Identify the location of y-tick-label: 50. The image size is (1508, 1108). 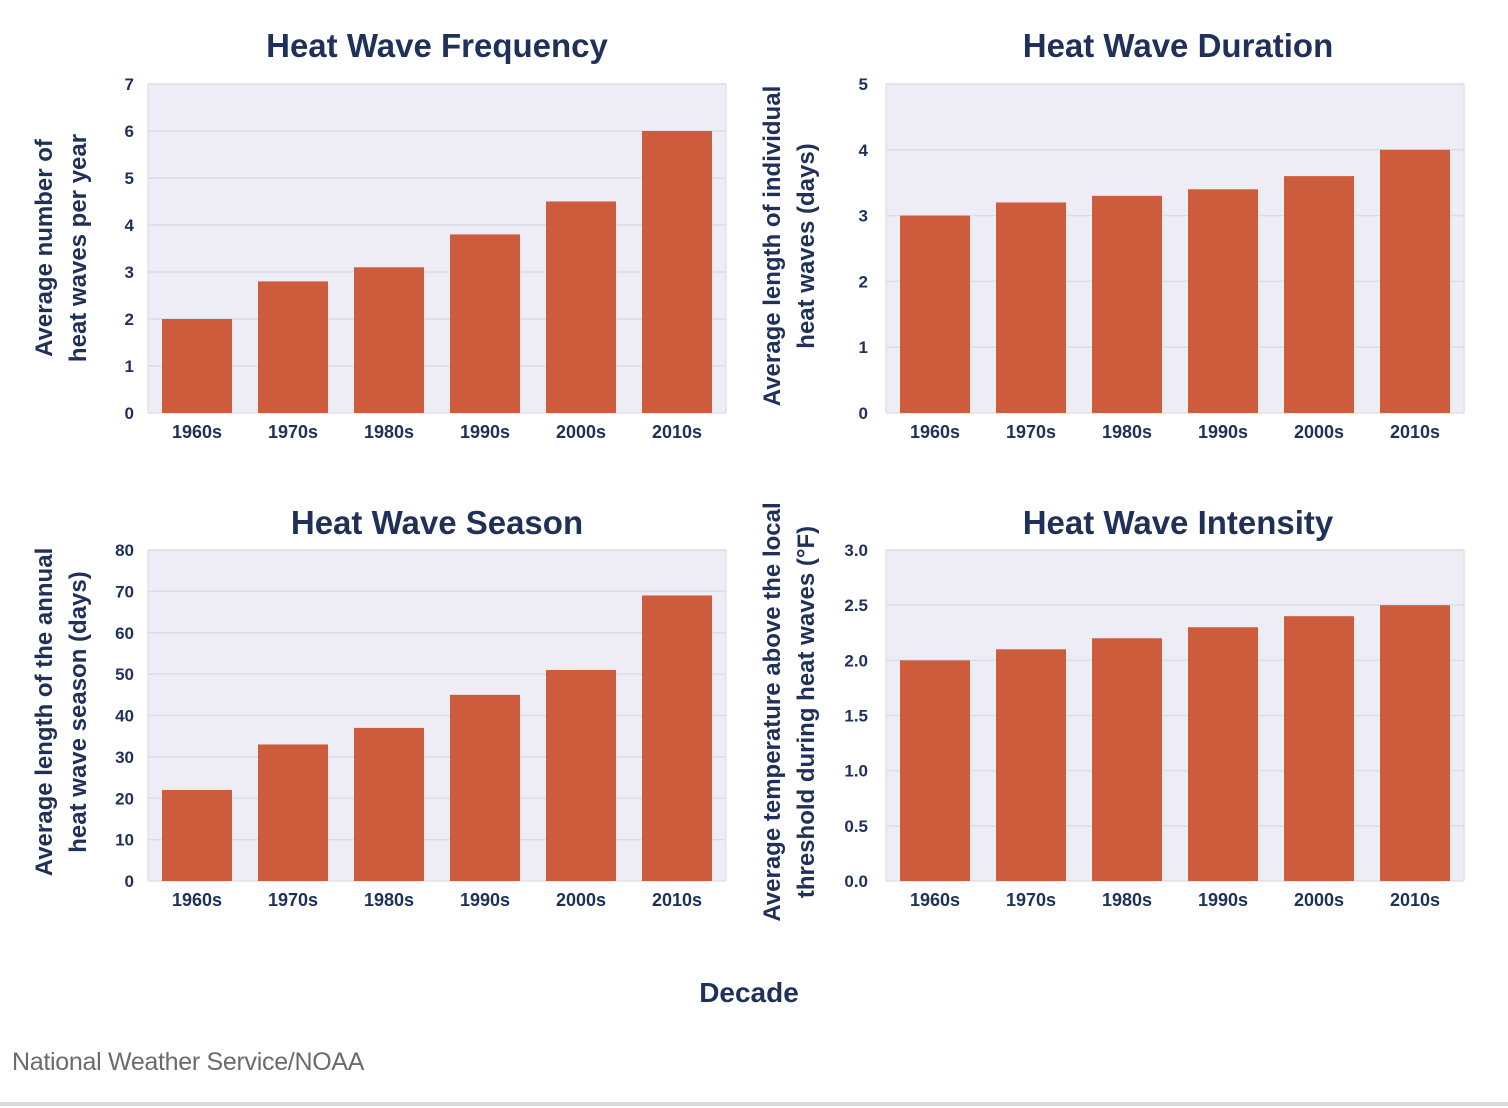
(124, 674).